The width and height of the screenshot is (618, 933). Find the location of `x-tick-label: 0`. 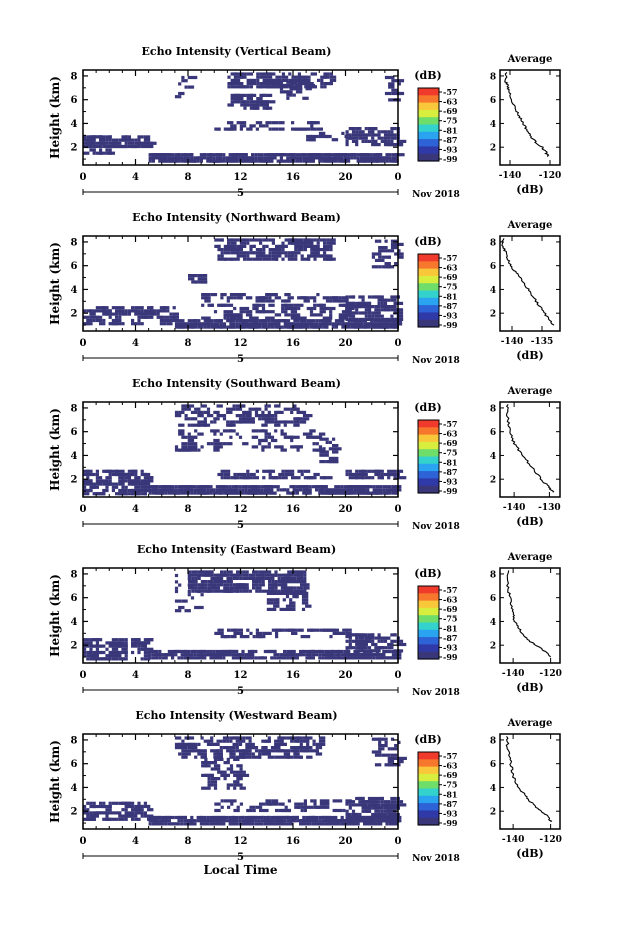

x-tick-label: 0 is located at coordinates (83, 509).